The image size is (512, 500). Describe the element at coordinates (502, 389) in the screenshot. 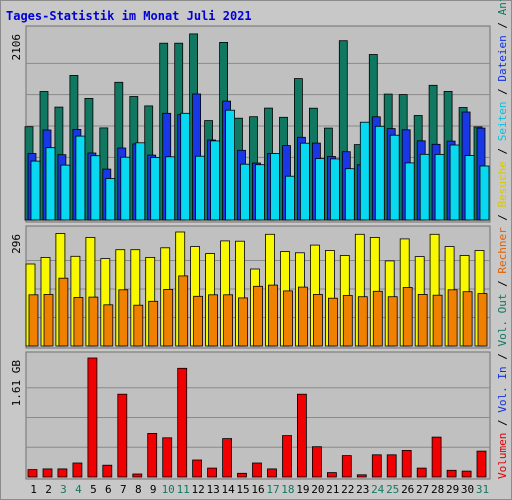

I see `legend-item-vol-in: Vol. In` at that location.